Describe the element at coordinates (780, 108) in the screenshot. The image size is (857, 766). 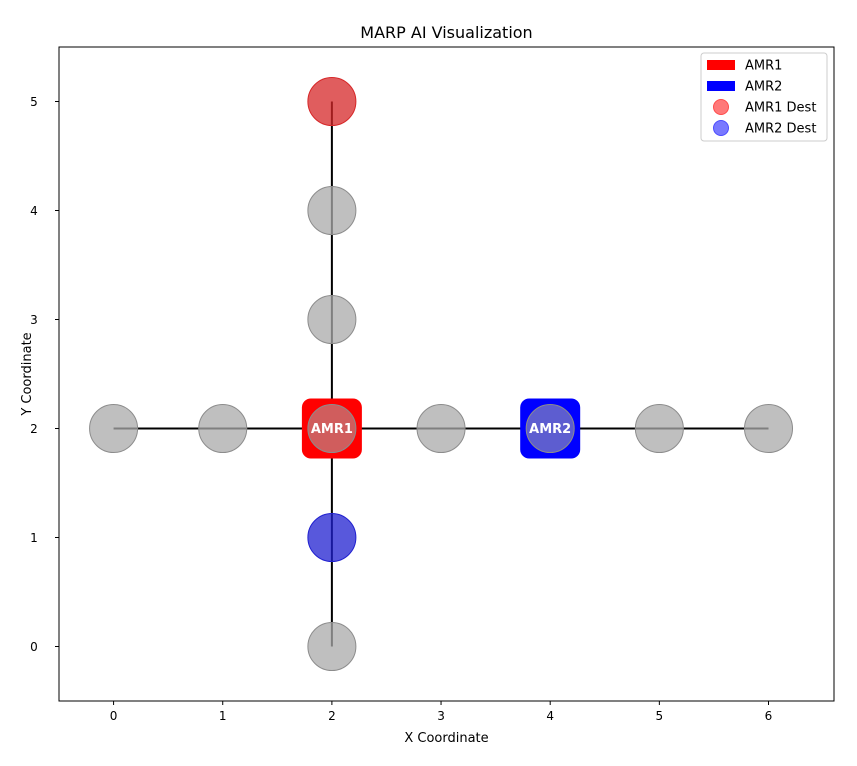
I see `legend-label: AMR1 Dest` at that location.